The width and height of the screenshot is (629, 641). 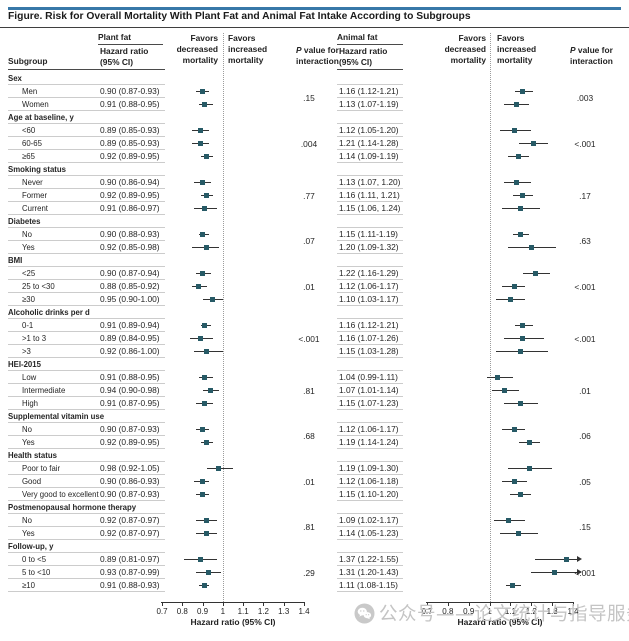 What do you see at coordinates (517, 49) in the screenshot?
I see `favors-increased-label: Favors increased mortality` at bounding box center [517, 49].